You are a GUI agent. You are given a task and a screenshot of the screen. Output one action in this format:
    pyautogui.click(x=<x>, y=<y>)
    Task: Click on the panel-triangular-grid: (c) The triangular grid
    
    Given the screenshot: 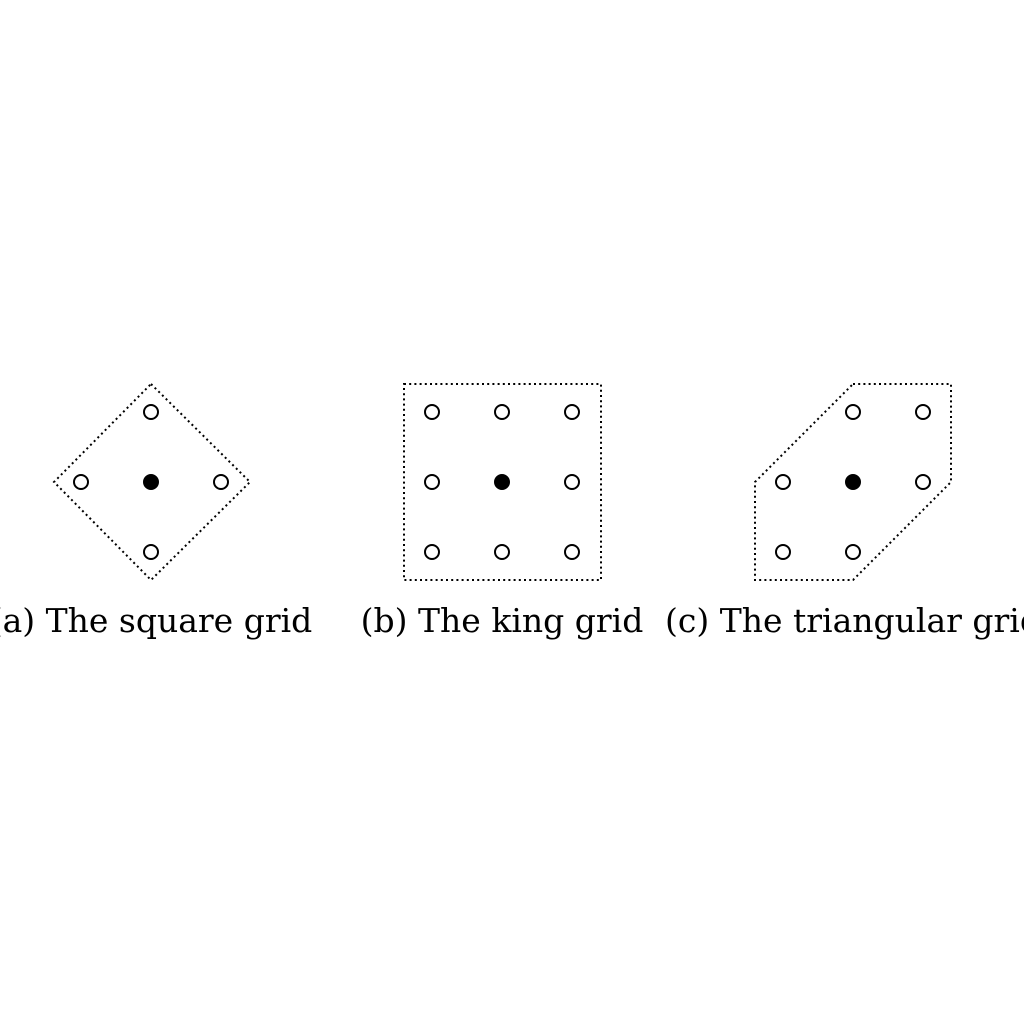 What is the action you would take?
    pyautogui.click(x=844, y=511)
    